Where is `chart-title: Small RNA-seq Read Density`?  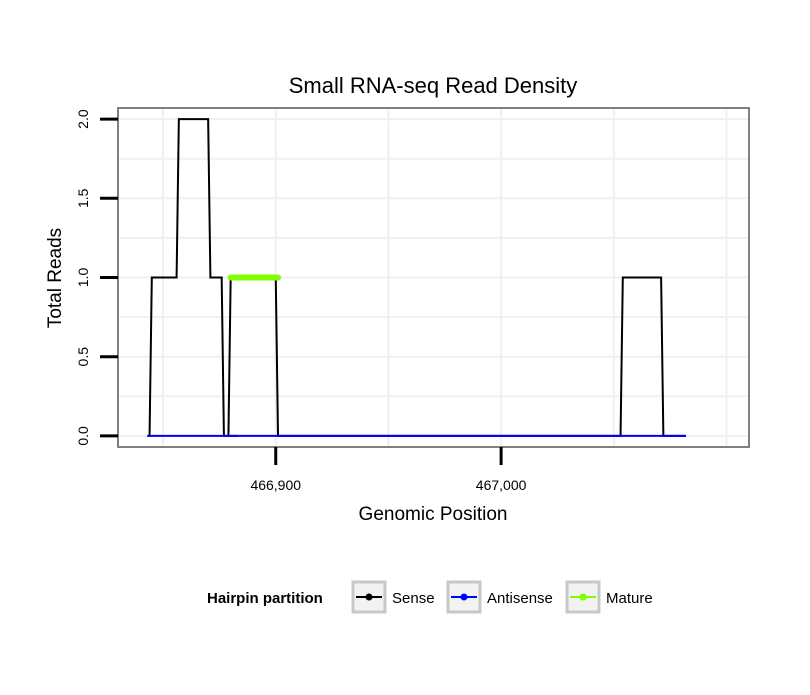 chart-title: Small RNA-seq Read Density is located at coordinates (433, 85).